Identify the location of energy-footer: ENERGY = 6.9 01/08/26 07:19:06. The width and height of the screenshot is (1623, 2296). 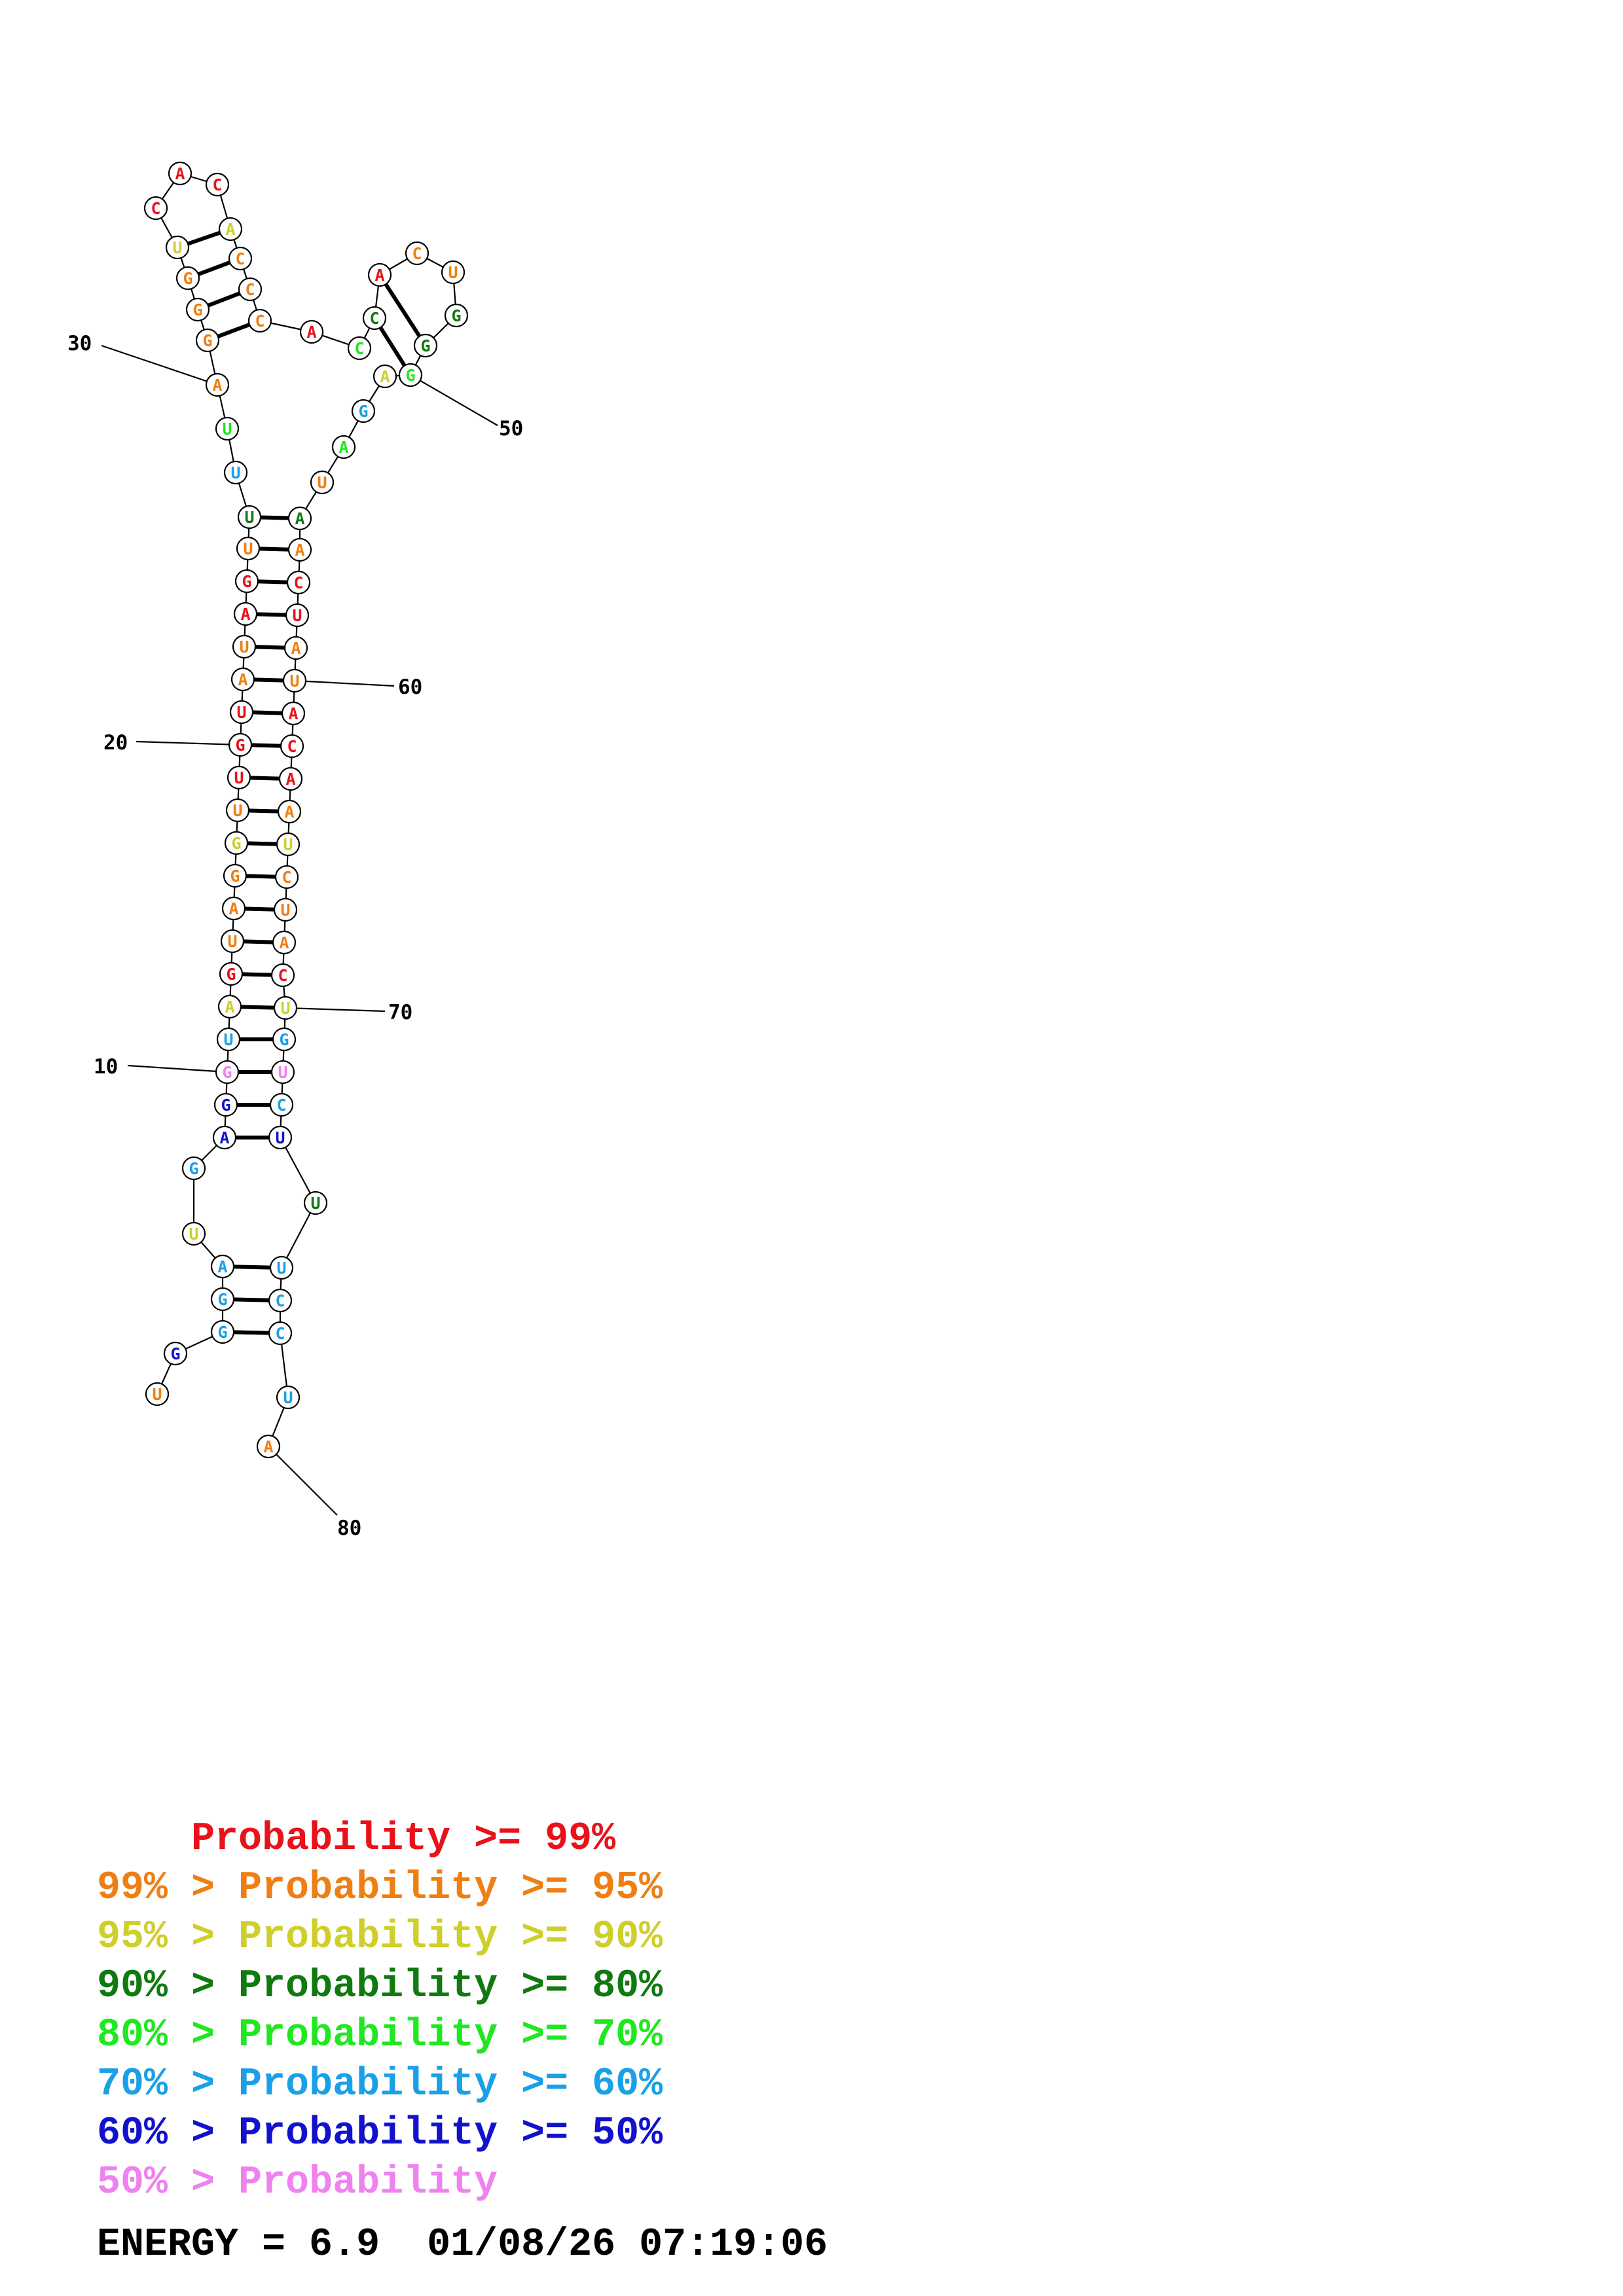
(462, 2245).